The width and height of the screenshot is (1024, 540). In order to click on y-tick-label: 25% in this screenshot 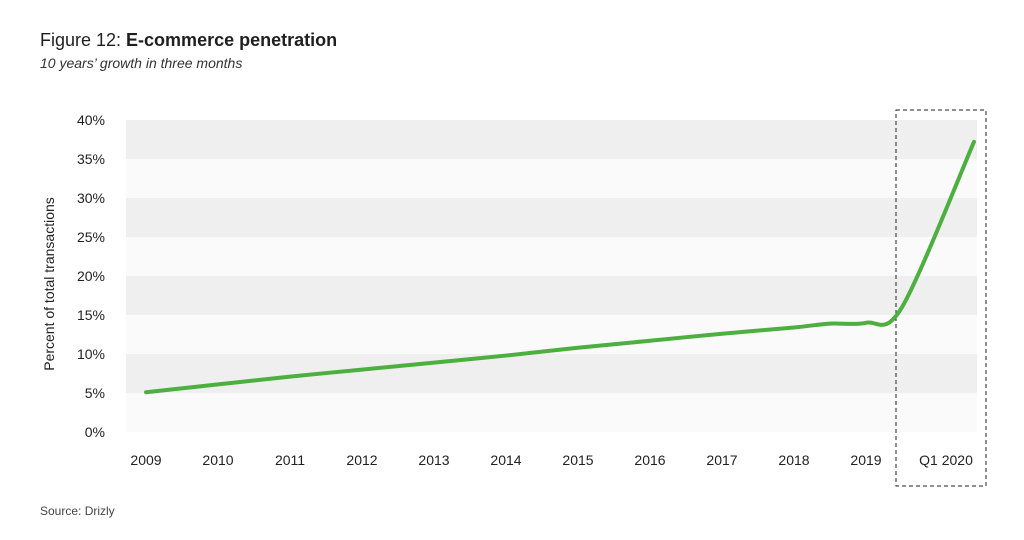, I will do `click(91, 237)`.